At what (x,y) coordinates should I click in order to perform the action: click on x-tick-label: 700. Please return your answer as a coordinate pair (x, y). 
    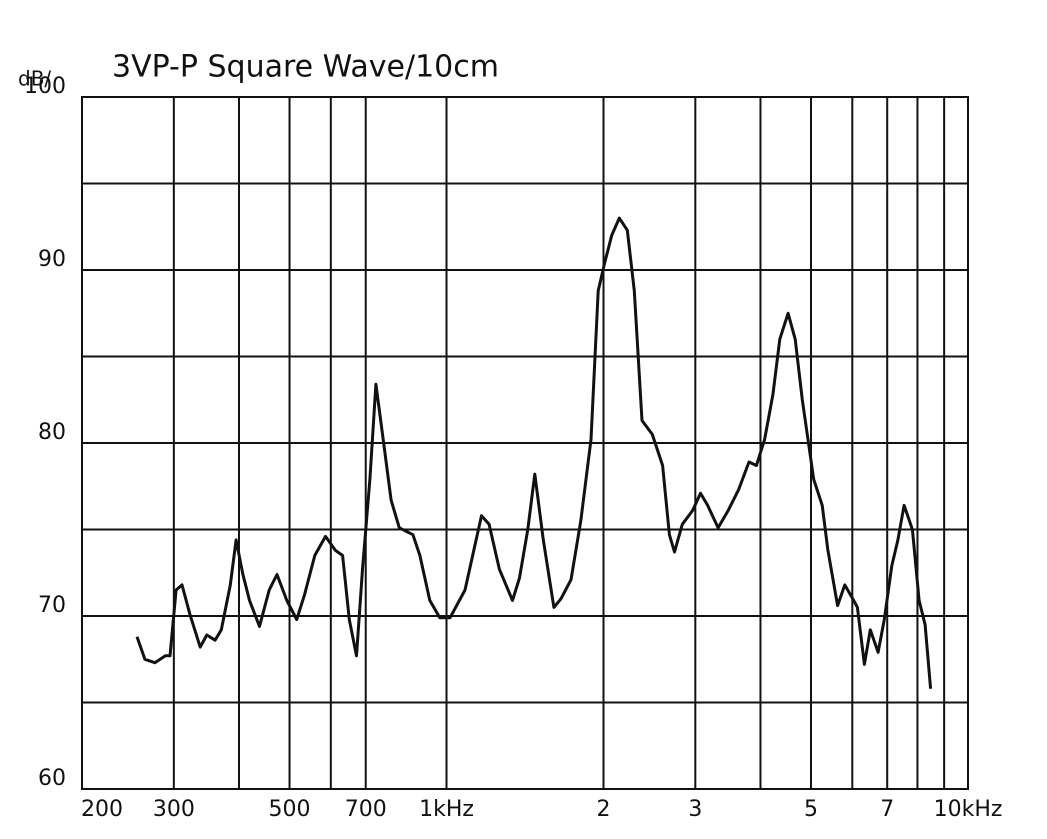
    Looking at the image, I should click on (366, 809).